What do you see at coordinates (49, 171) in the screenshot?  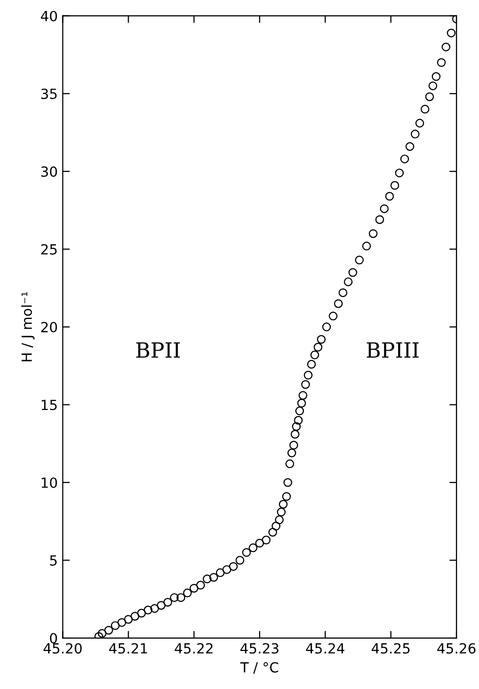 I see `y-tick-label: 30` at bounding box center [49, 171].